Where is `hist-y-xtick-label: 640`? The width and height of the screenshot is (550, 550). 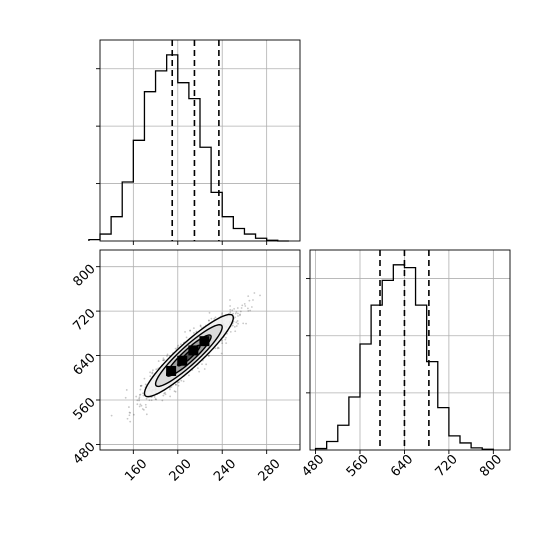 hist-y-xtick-label: 640 is located at coordinates (402, 466).